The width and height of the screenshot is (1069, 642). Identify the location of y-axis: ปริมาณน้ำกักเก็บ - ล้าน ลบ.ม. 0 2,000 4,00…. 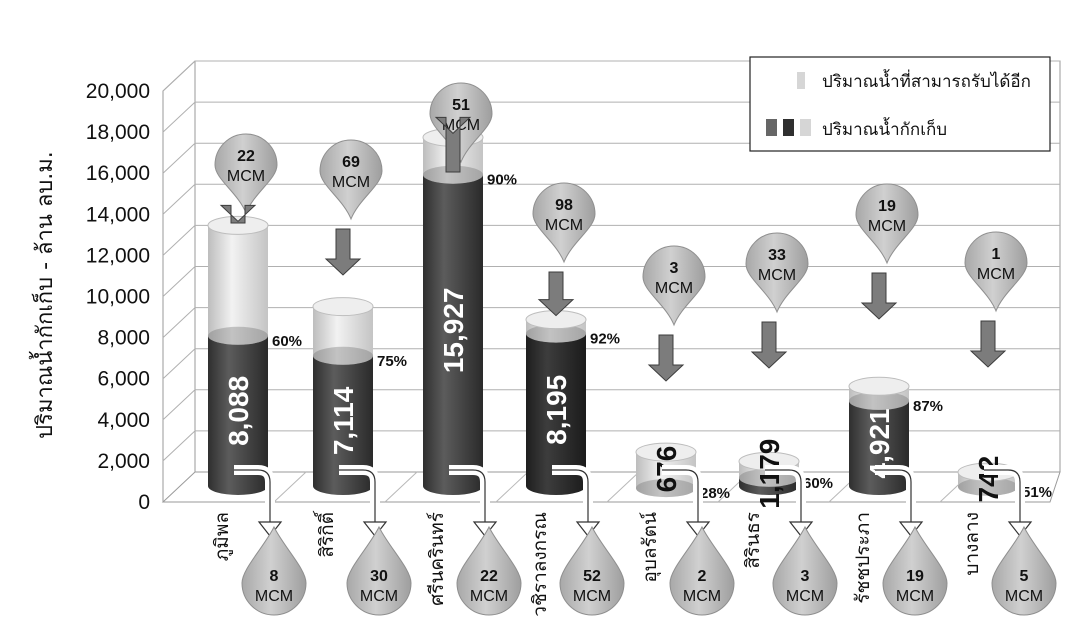
(89, 297).